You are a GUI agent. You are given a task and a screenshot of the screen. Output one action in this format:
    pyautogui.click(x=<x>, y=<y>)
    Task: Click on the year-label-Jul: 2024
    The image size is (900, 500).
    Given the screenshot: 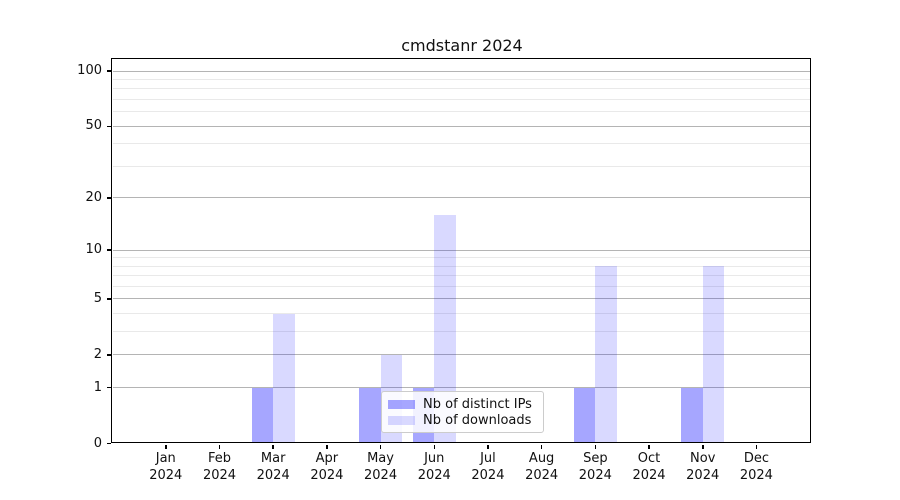 What is the action you would take?
    pyautogui.click(x=488, y=475)
    